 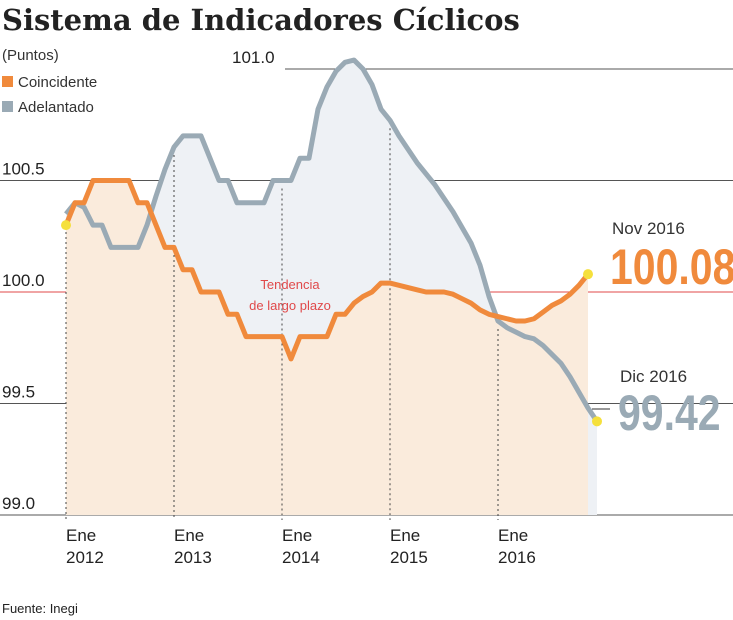 What do you see at coordinates (23, 280) in the screenshot?
I see `y-tick-label: 100.0` at bounding box center [23, 280].